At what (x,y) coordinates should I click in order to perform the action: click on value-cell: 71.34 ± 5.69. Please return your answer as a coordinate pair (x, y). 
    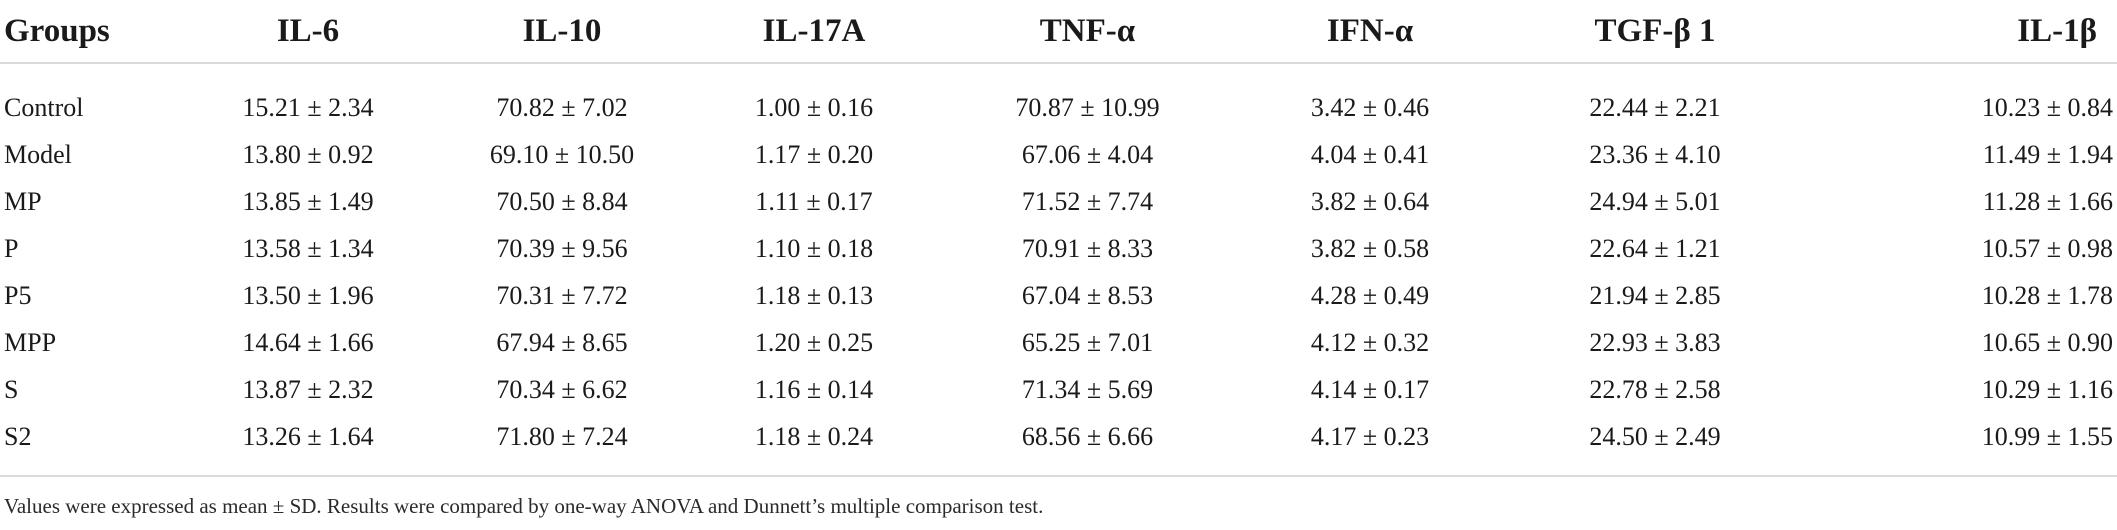
    Looking at the image, I should click on (1087, 389).